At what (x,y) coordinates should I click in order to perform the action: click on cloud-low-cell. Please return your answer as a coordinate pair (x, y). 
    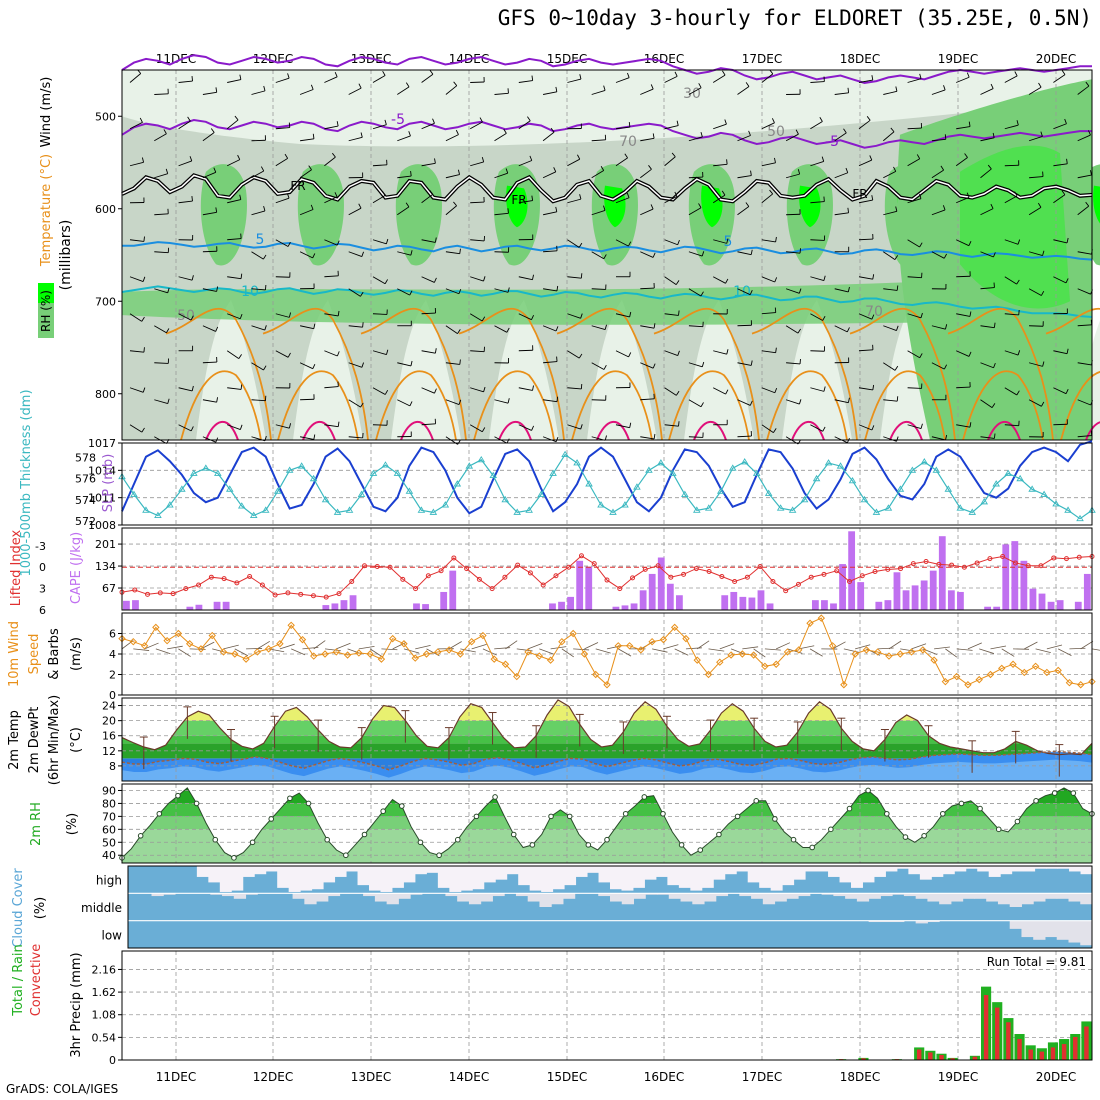
    Looking at the image, I should click on (1015, 924).